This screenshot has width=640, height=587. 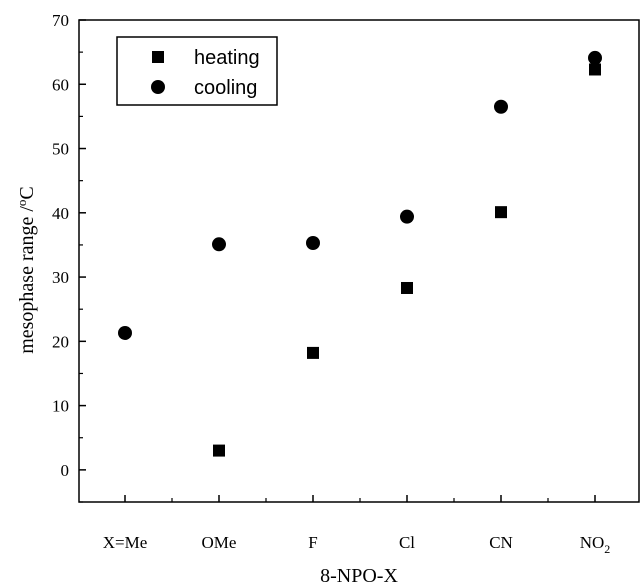 What do you see at coordinates (225, 88) in the screenshot?
I see `legend-label-cooling: cooling` at bounding box center [225, 88].